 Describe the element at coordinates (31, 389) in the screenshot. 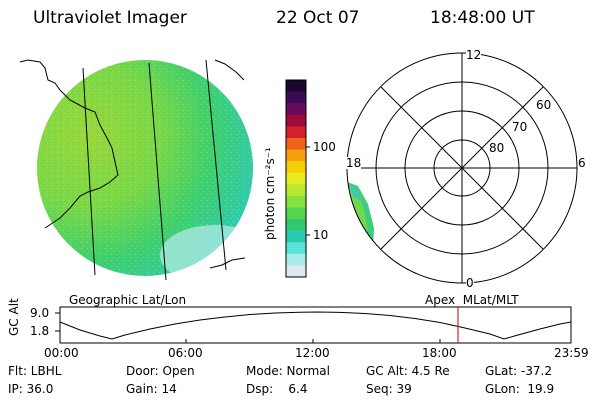

I see `ip-info: IP: 36.0` at that location.